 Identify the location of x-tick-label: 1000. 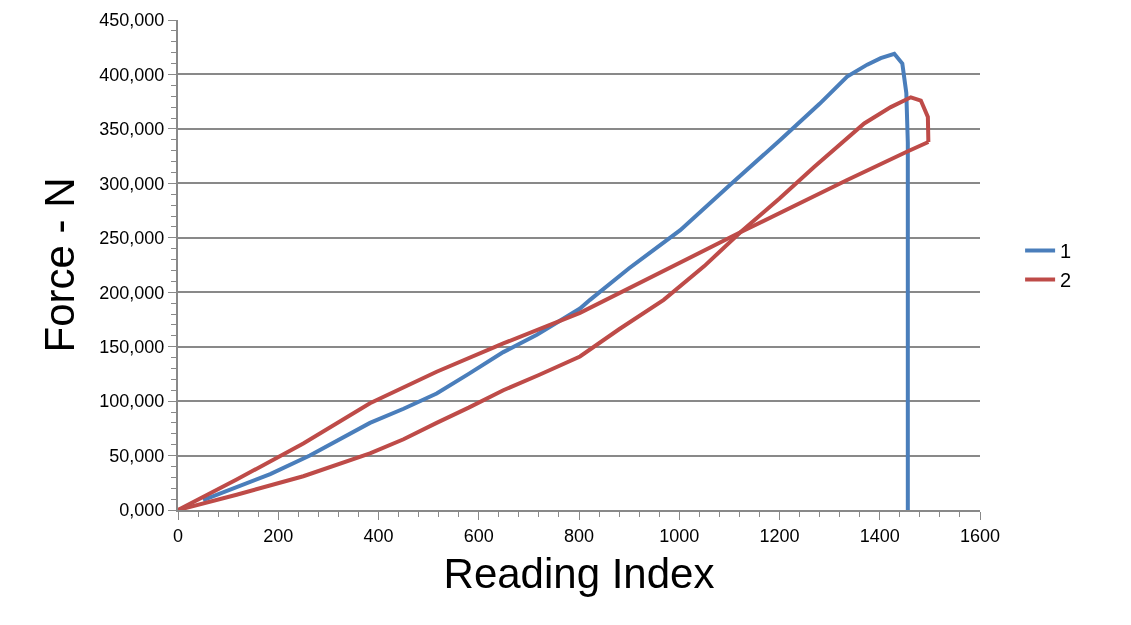
(679, 535).